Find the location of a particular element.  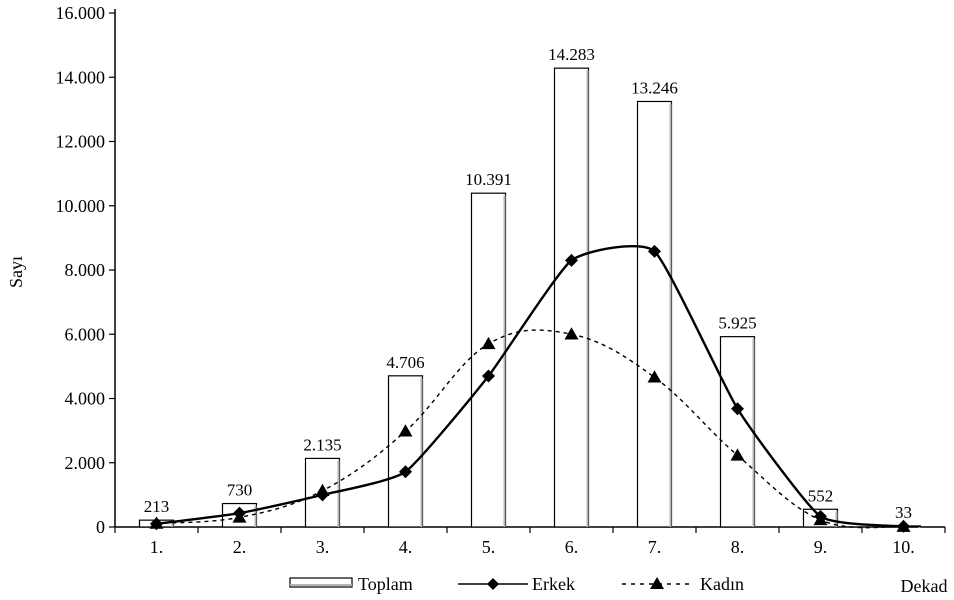

bar-value-label: 2.135 is located at coordinates (322, 444).